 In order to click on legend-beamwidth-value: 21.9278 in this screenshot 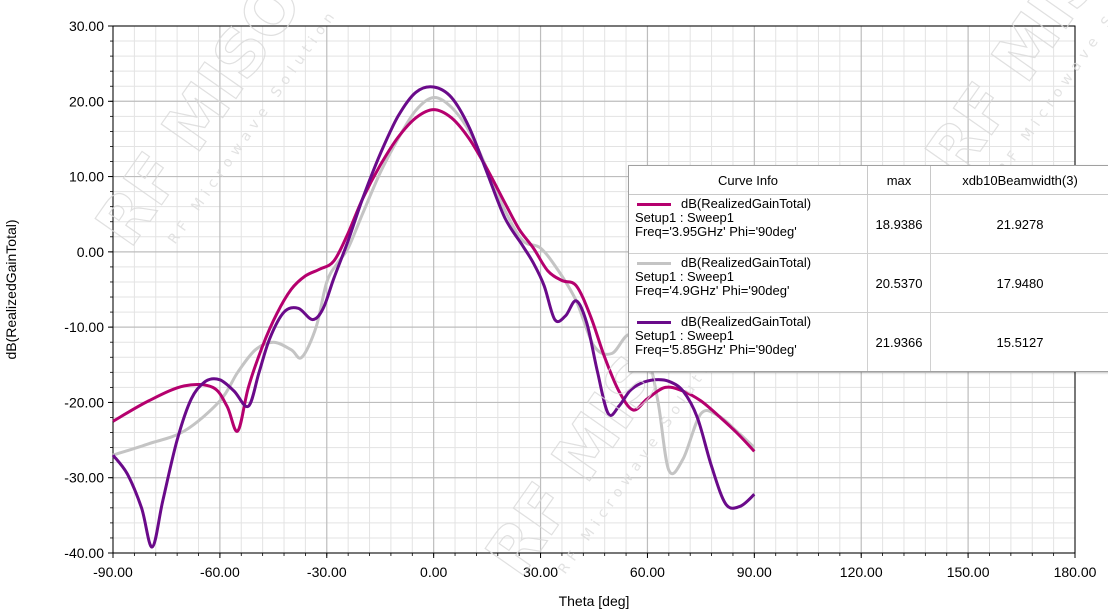, I will do `click(1019, 224)`.